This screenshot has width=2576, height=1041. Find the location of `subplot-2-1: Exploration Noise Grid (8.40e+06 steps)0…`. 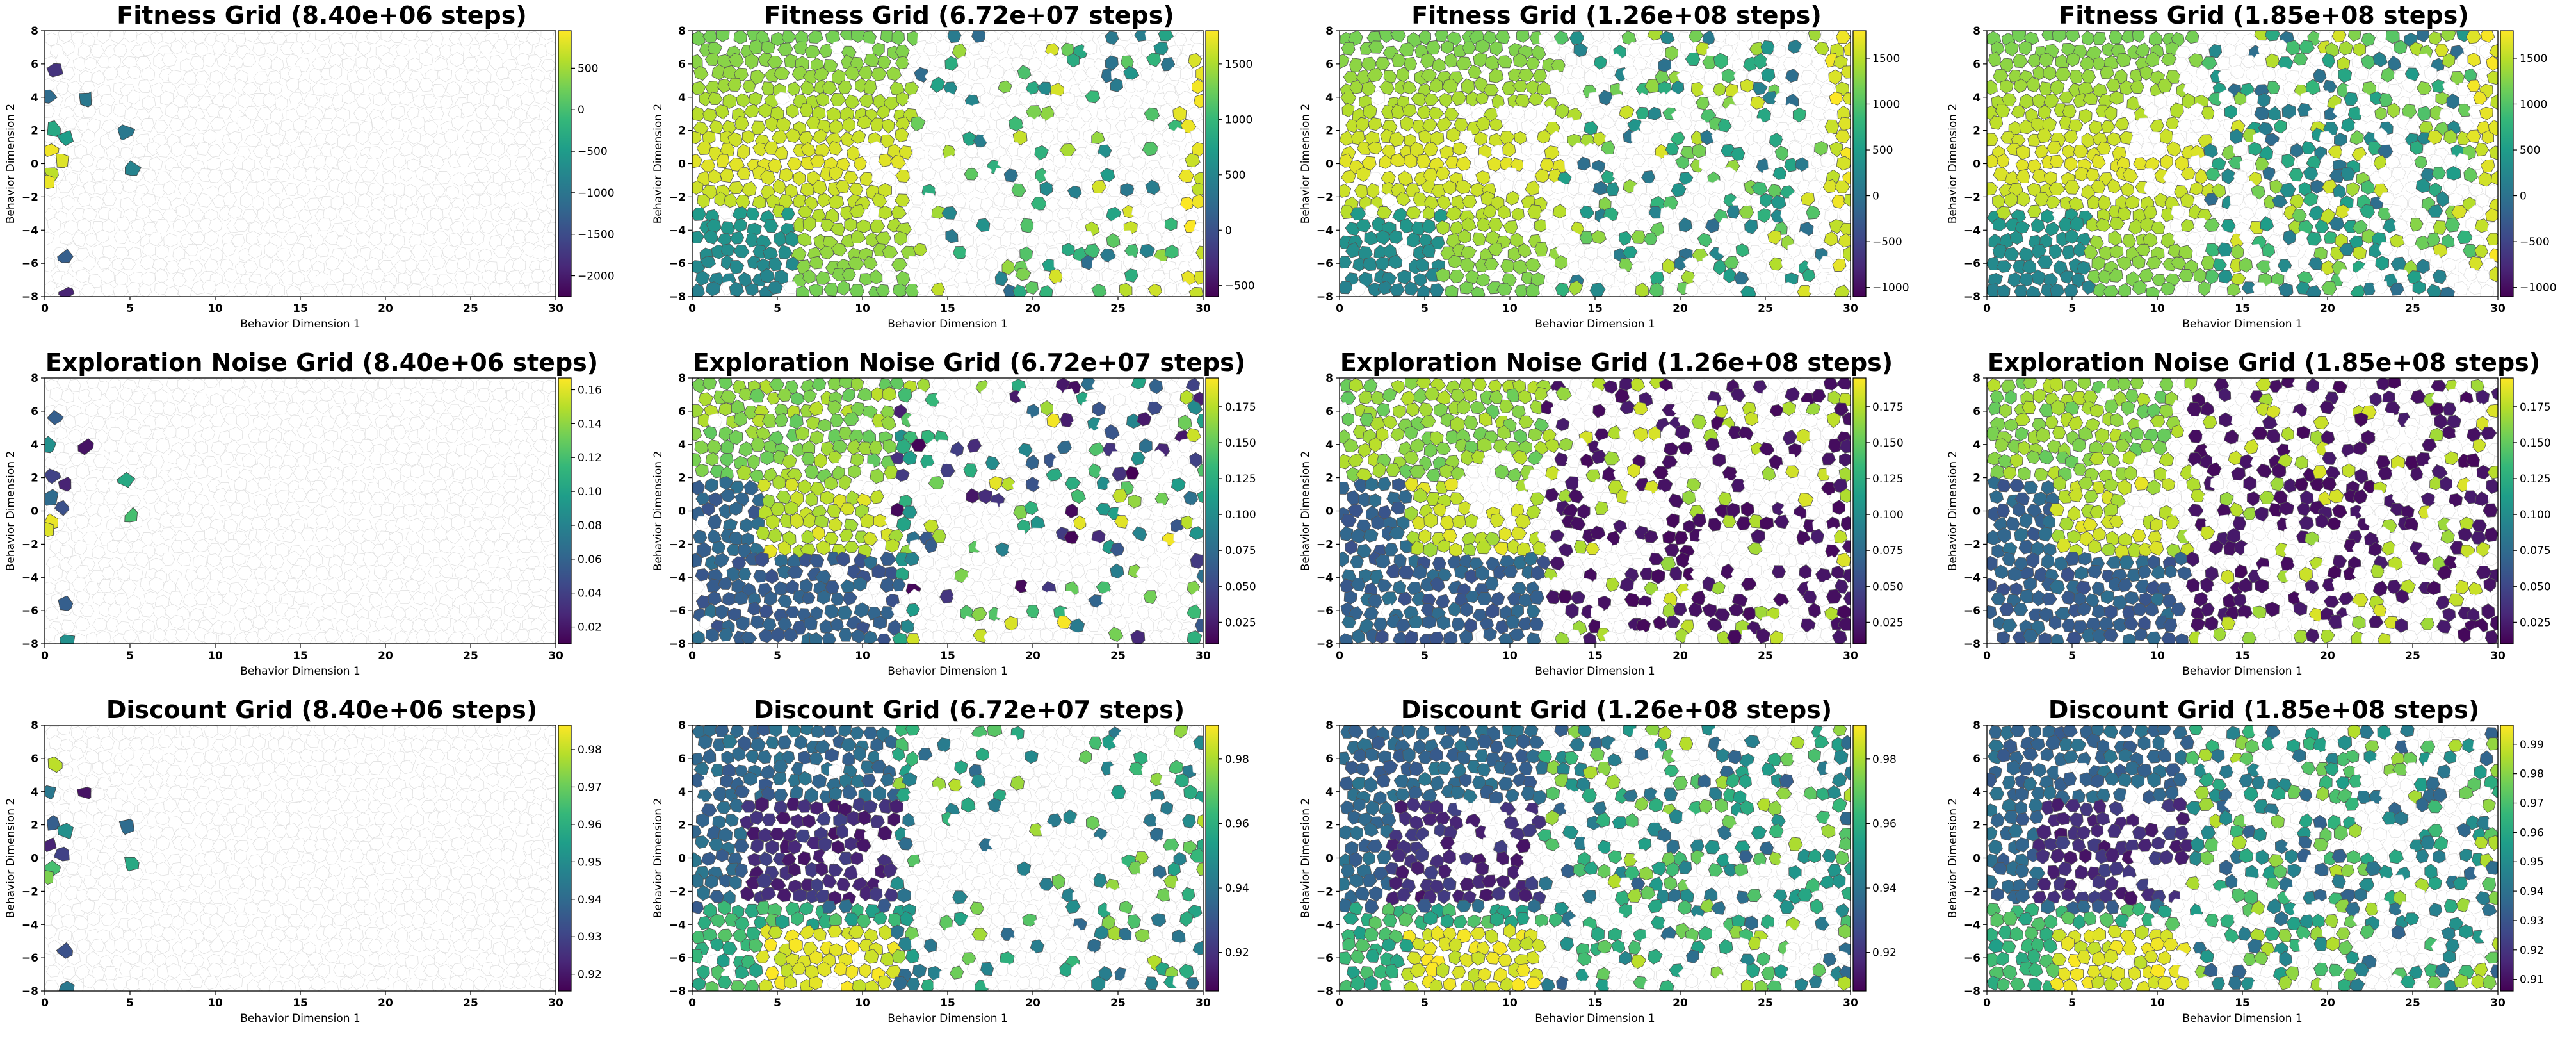

subplot-2-1: Exploration Noise Grid (8.40e+06 steps)0… is located at coordinates (322, 520).